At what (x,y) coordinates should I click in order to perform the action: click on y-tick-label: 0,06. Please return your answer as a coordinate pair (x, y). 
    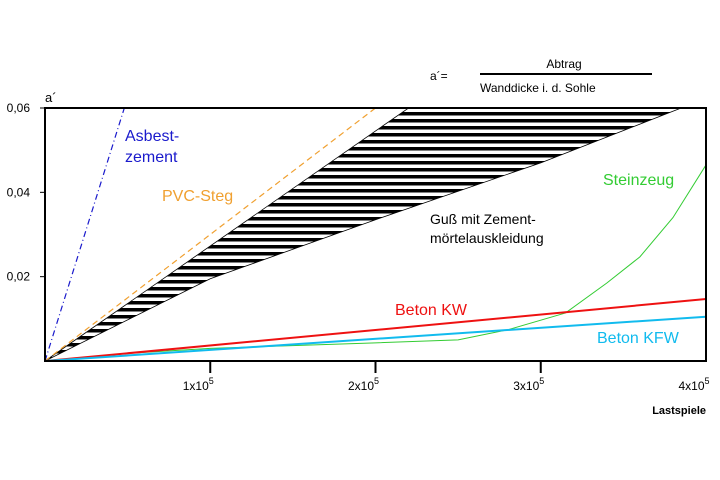
    Looking at the image, I should click on (19, 108).